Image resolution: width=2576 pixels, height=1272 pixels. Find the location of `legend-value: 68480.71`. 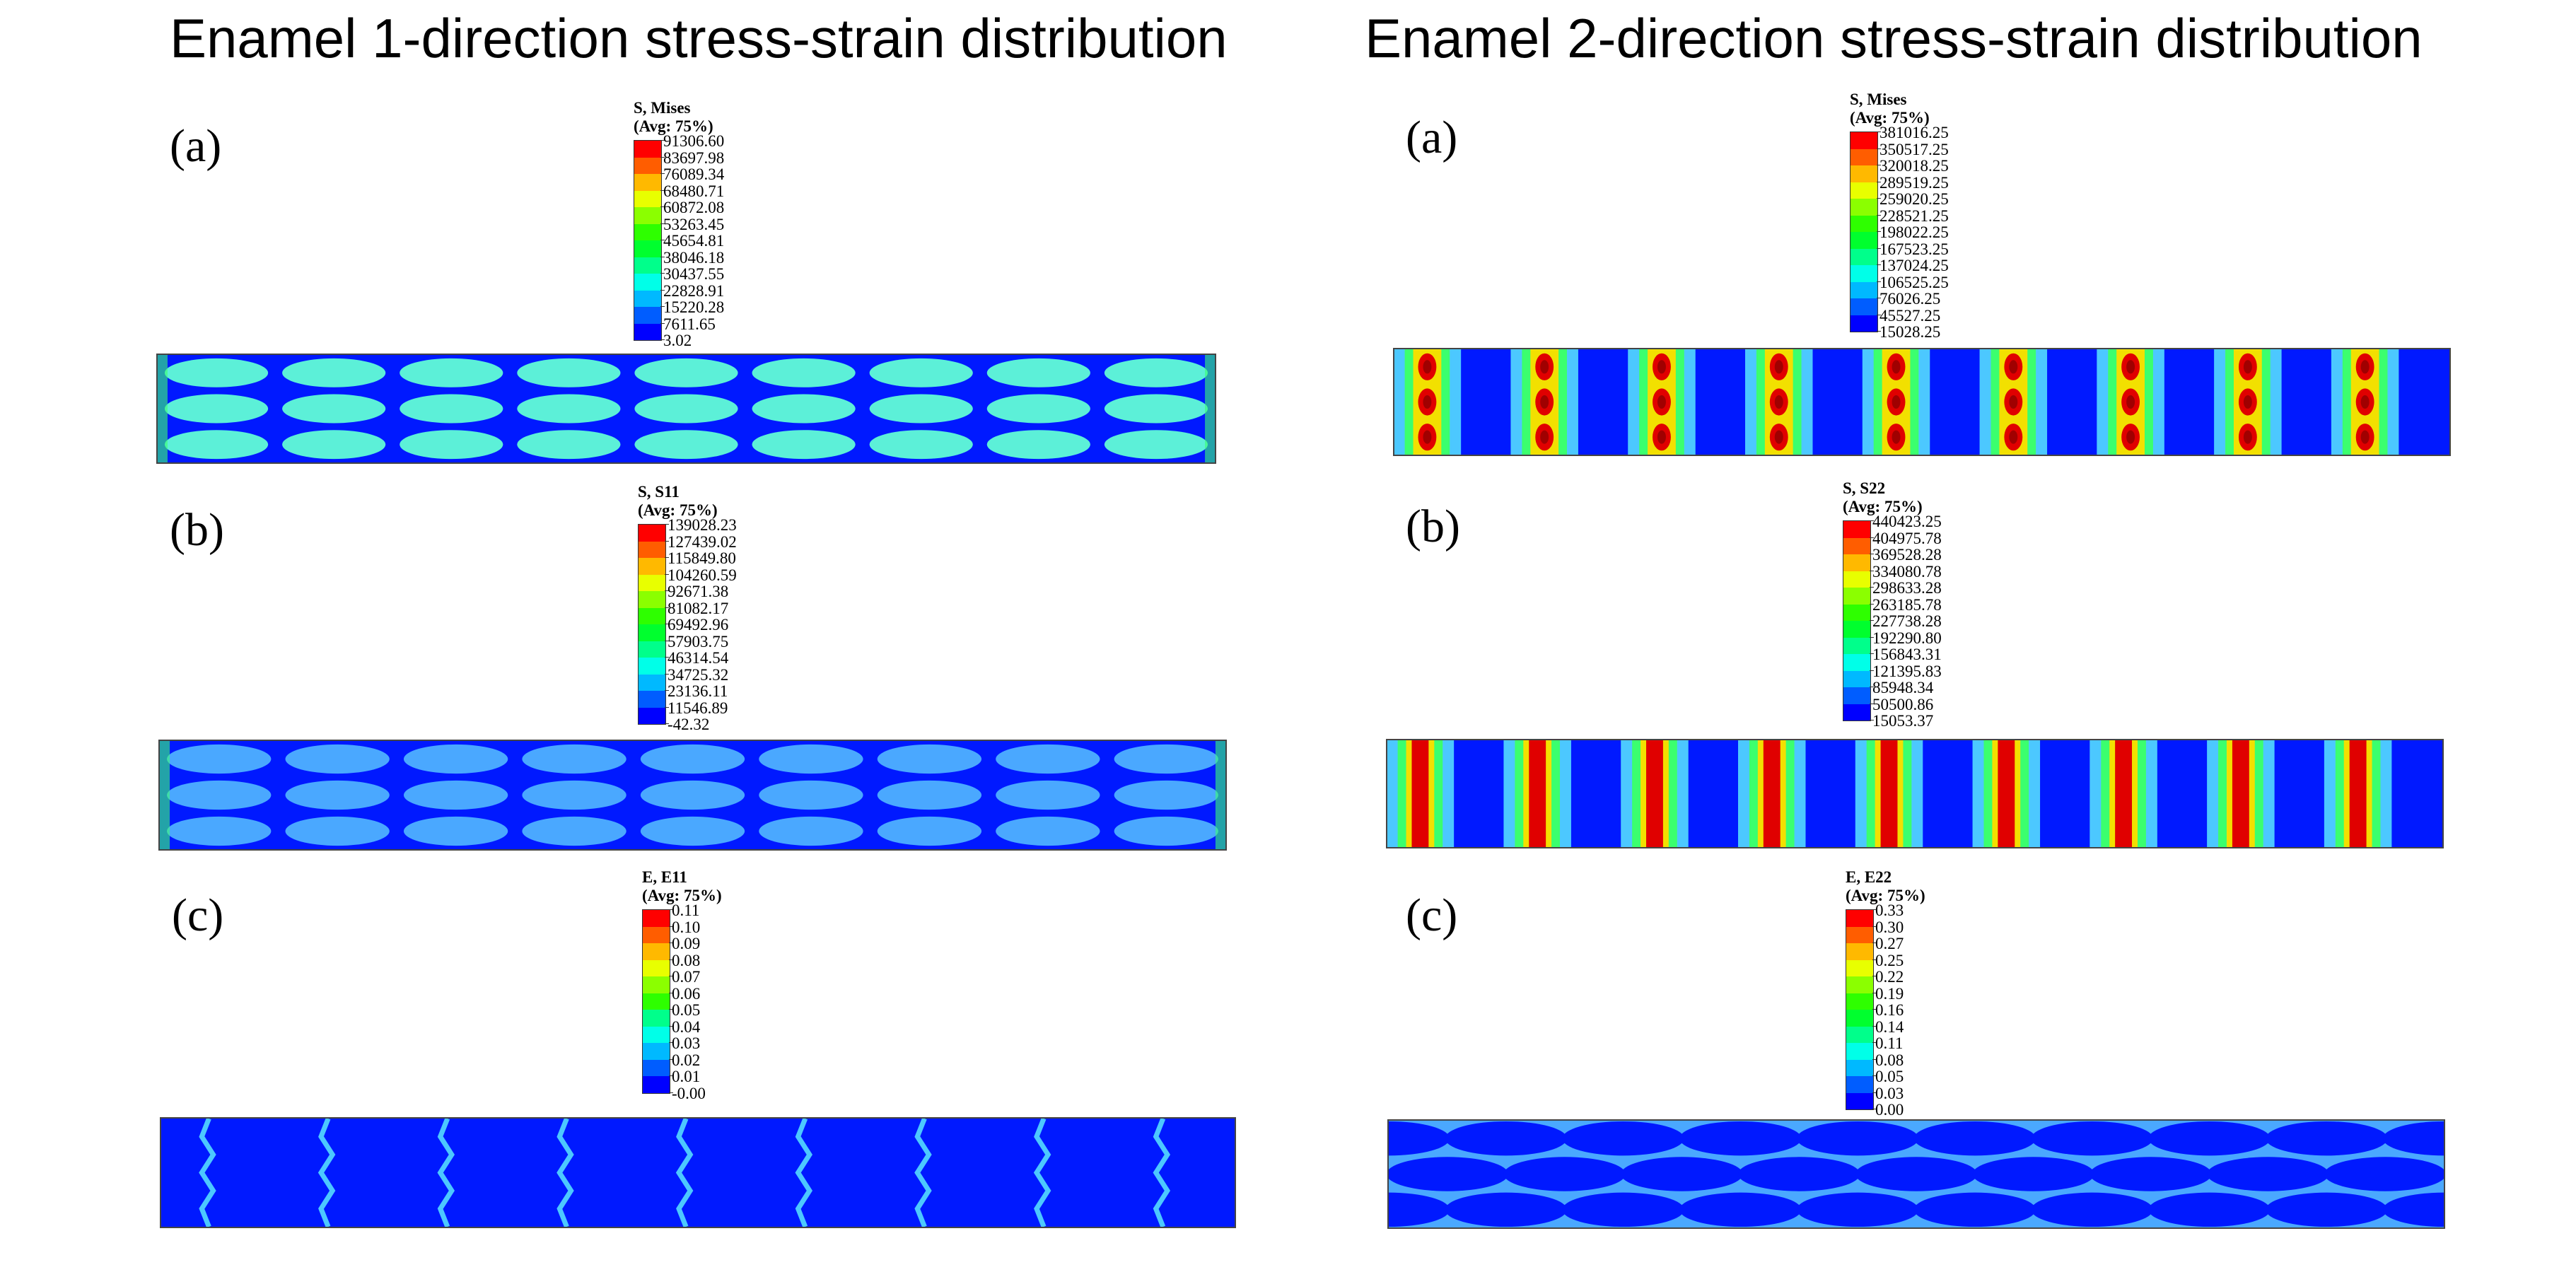

legend-value: 68480.71 is located at coordinates (694, 191).